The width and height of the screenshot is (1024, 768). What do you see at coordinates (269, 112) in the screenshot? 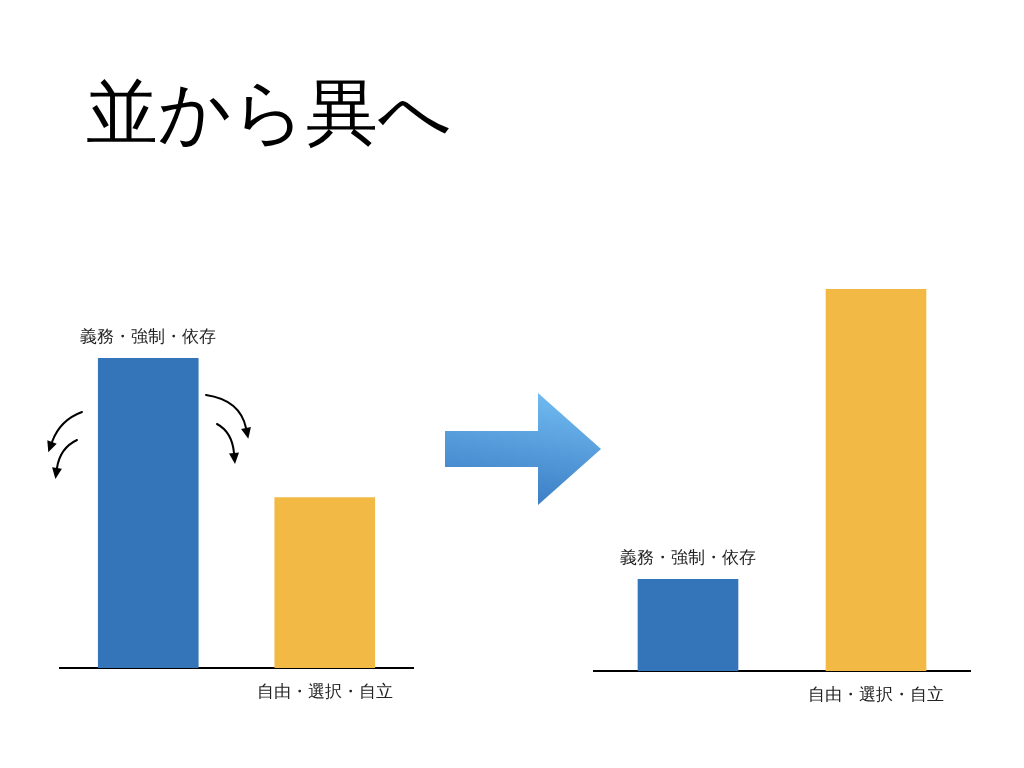
I see `chart-title: 並から異へ` at bounding box center [269, 112].